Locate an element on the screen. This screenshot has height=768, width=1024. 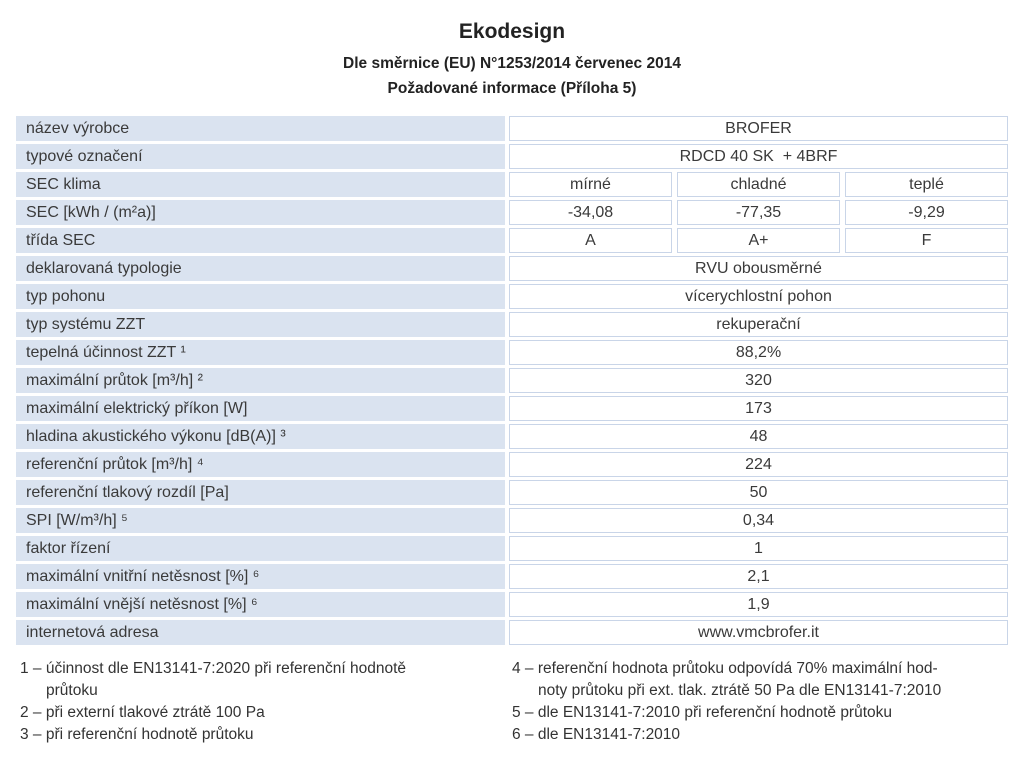
row-label: maximální elektrický příkon [W] is located at coordinates (260, 408).